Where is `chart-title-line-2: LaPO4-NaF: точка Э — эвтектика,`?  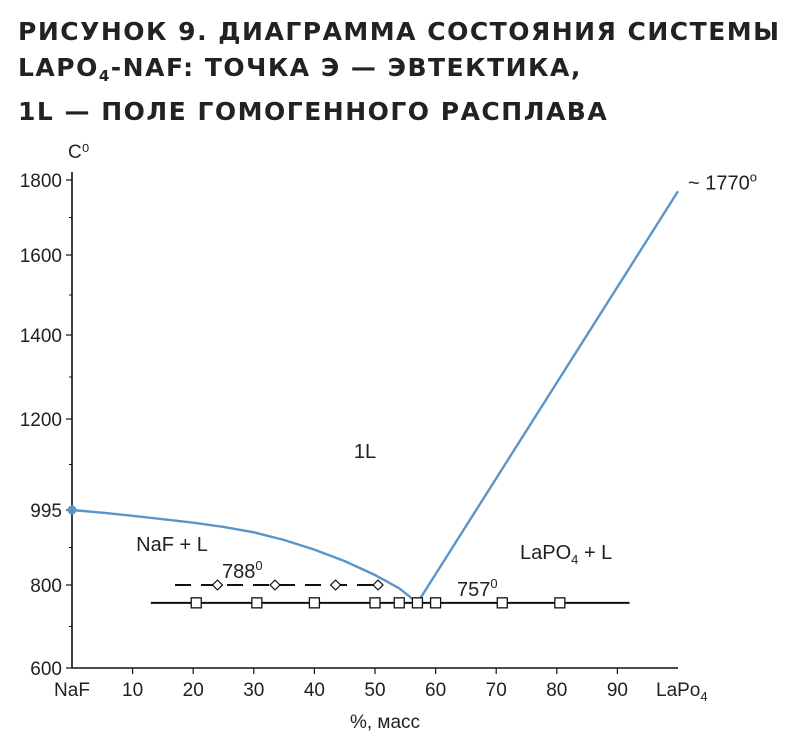 chart-title-line-2: LaPO4-NaF: точка Э — эвтектика, is located at coordinates (399, 72).